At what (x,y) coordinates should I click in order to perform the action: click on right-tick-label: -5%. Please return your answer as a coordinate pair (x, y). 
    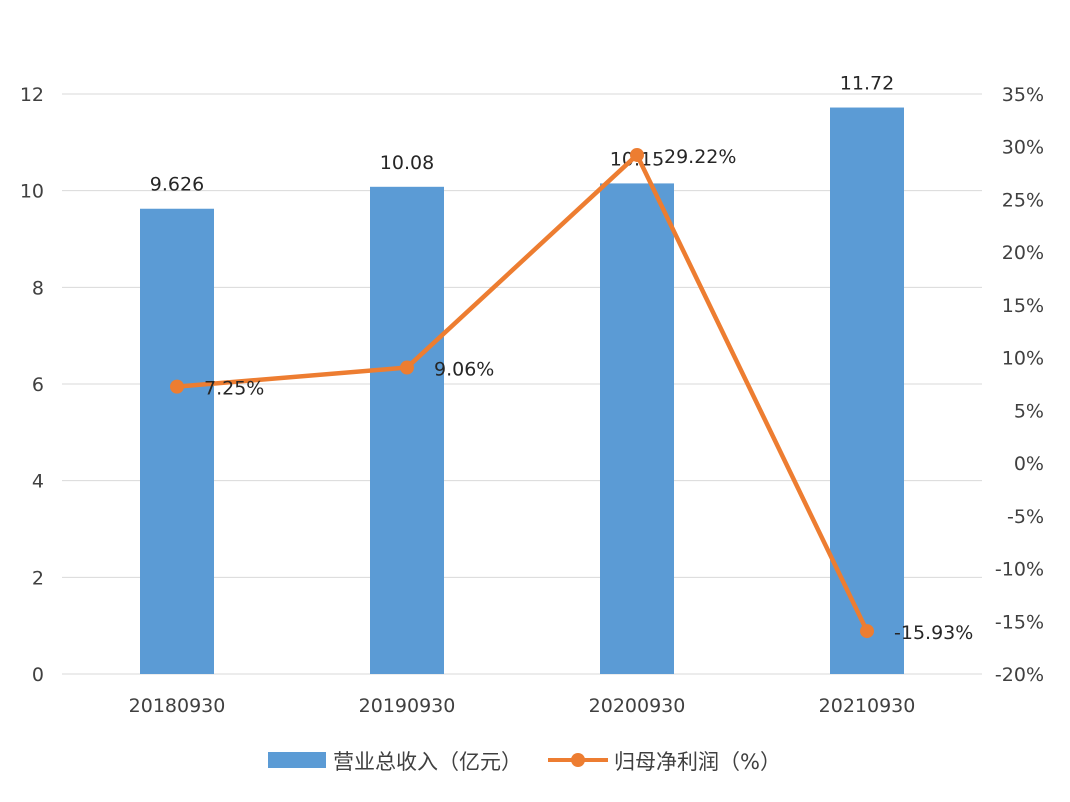
    Looking at the image, I should click on (1025, 517).